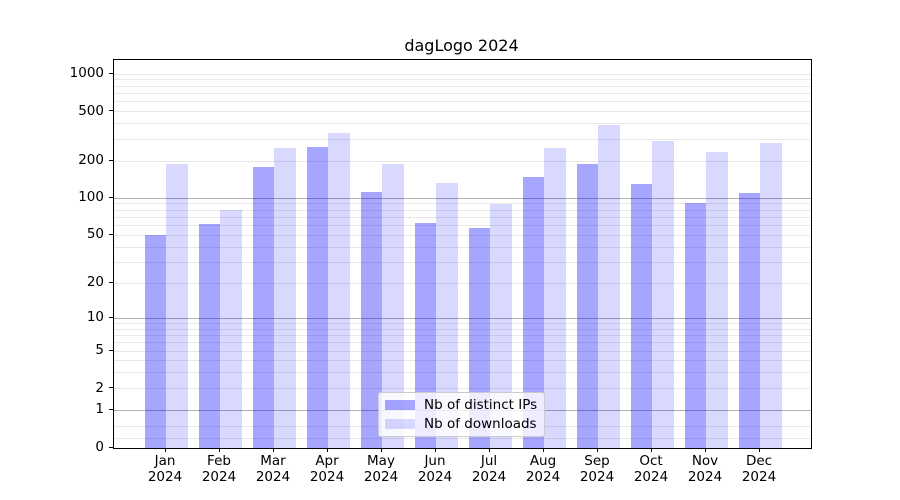  Describe the element at coordinates (339, 290) in the screenshot. I see `bar-downloads-apr` at that location.